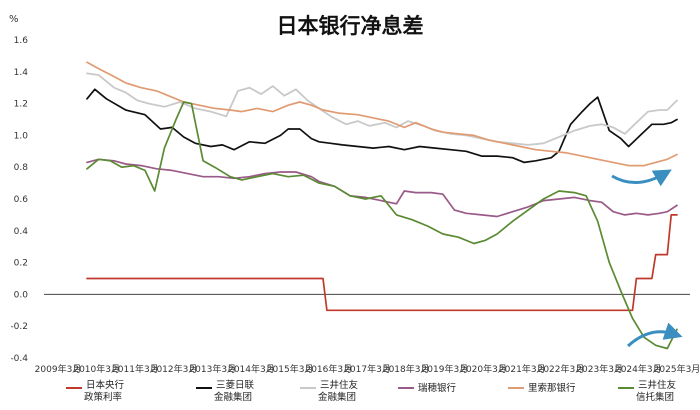 The height and width of the screenshot is (410, 700). What do you see at coordinates (641, 178) in the screenshot?
I see `curved-arrow-upper` at bounding box center [641, 178].